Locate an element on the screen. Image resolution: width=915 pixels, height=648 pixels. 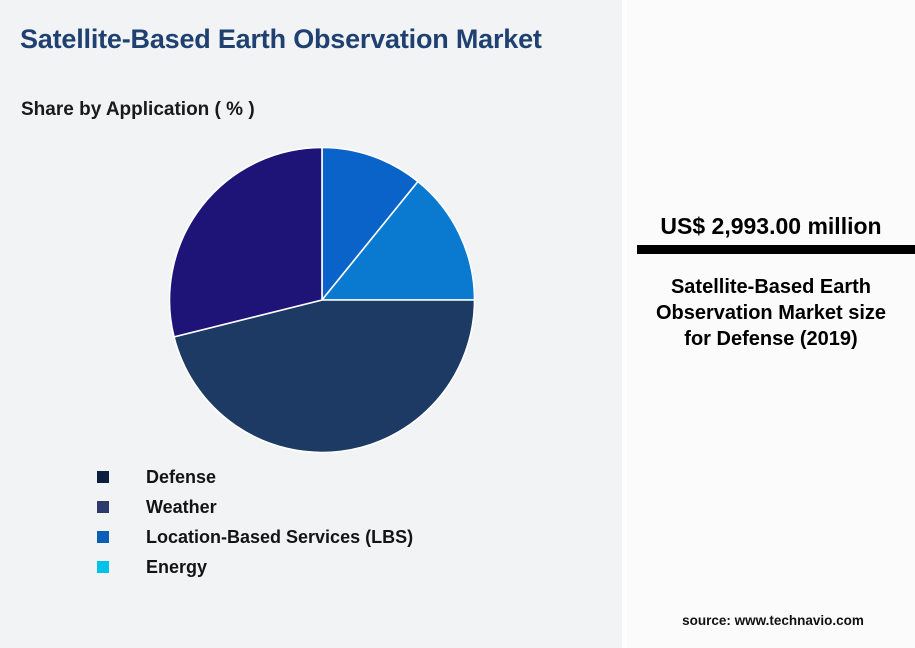
chart-title: Satellite-Based Earth Observation Market is located at coordinates (281, 39).